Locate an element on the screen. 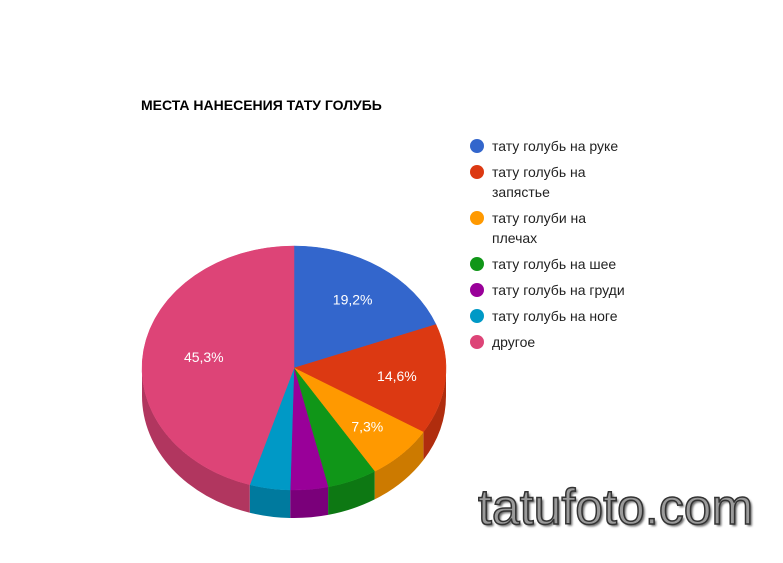  legend-item: тату голубь на руке is located at coordinates (570, 146).